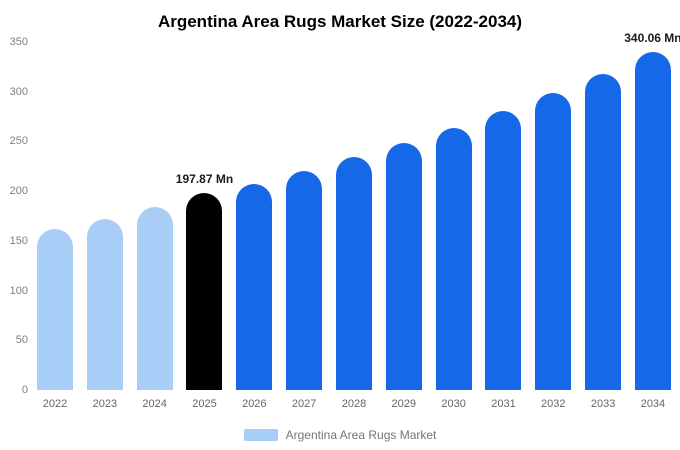  I want to click on bar-slot: 2023, so click(105, 226).